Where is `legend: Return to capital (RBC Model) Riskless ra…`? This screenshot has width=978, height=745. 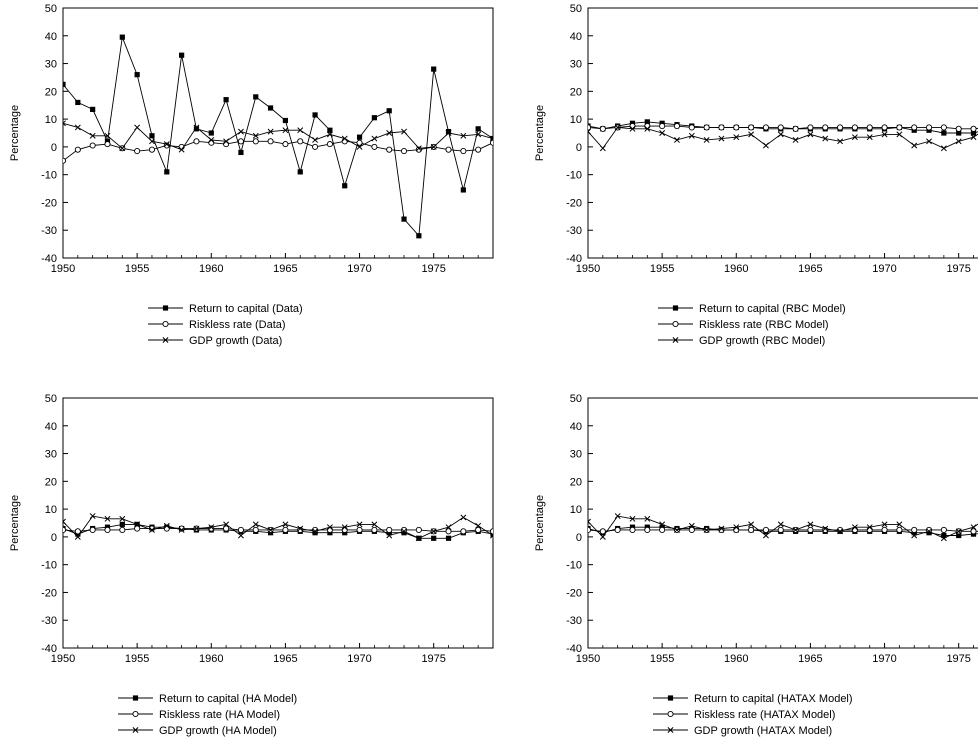
legend: Return to capital (RBC Model) Riskless ra… is located at coordinates (752, 325).